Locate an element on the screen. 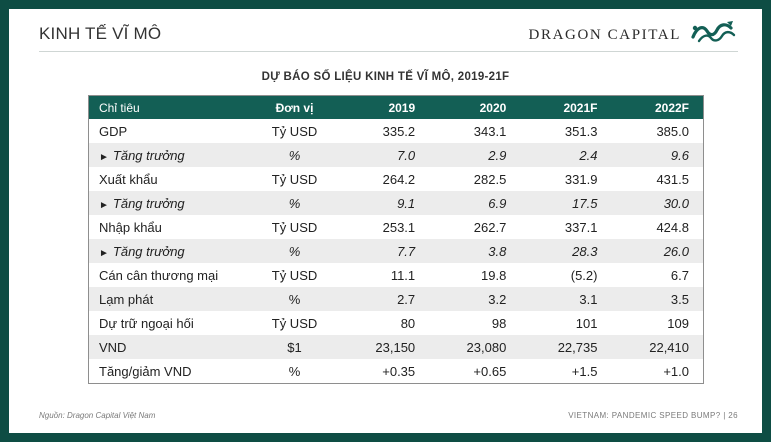 The image size is (771, 442). cell-indicator: Nhập khẩu is located at coordinates (170, 227).